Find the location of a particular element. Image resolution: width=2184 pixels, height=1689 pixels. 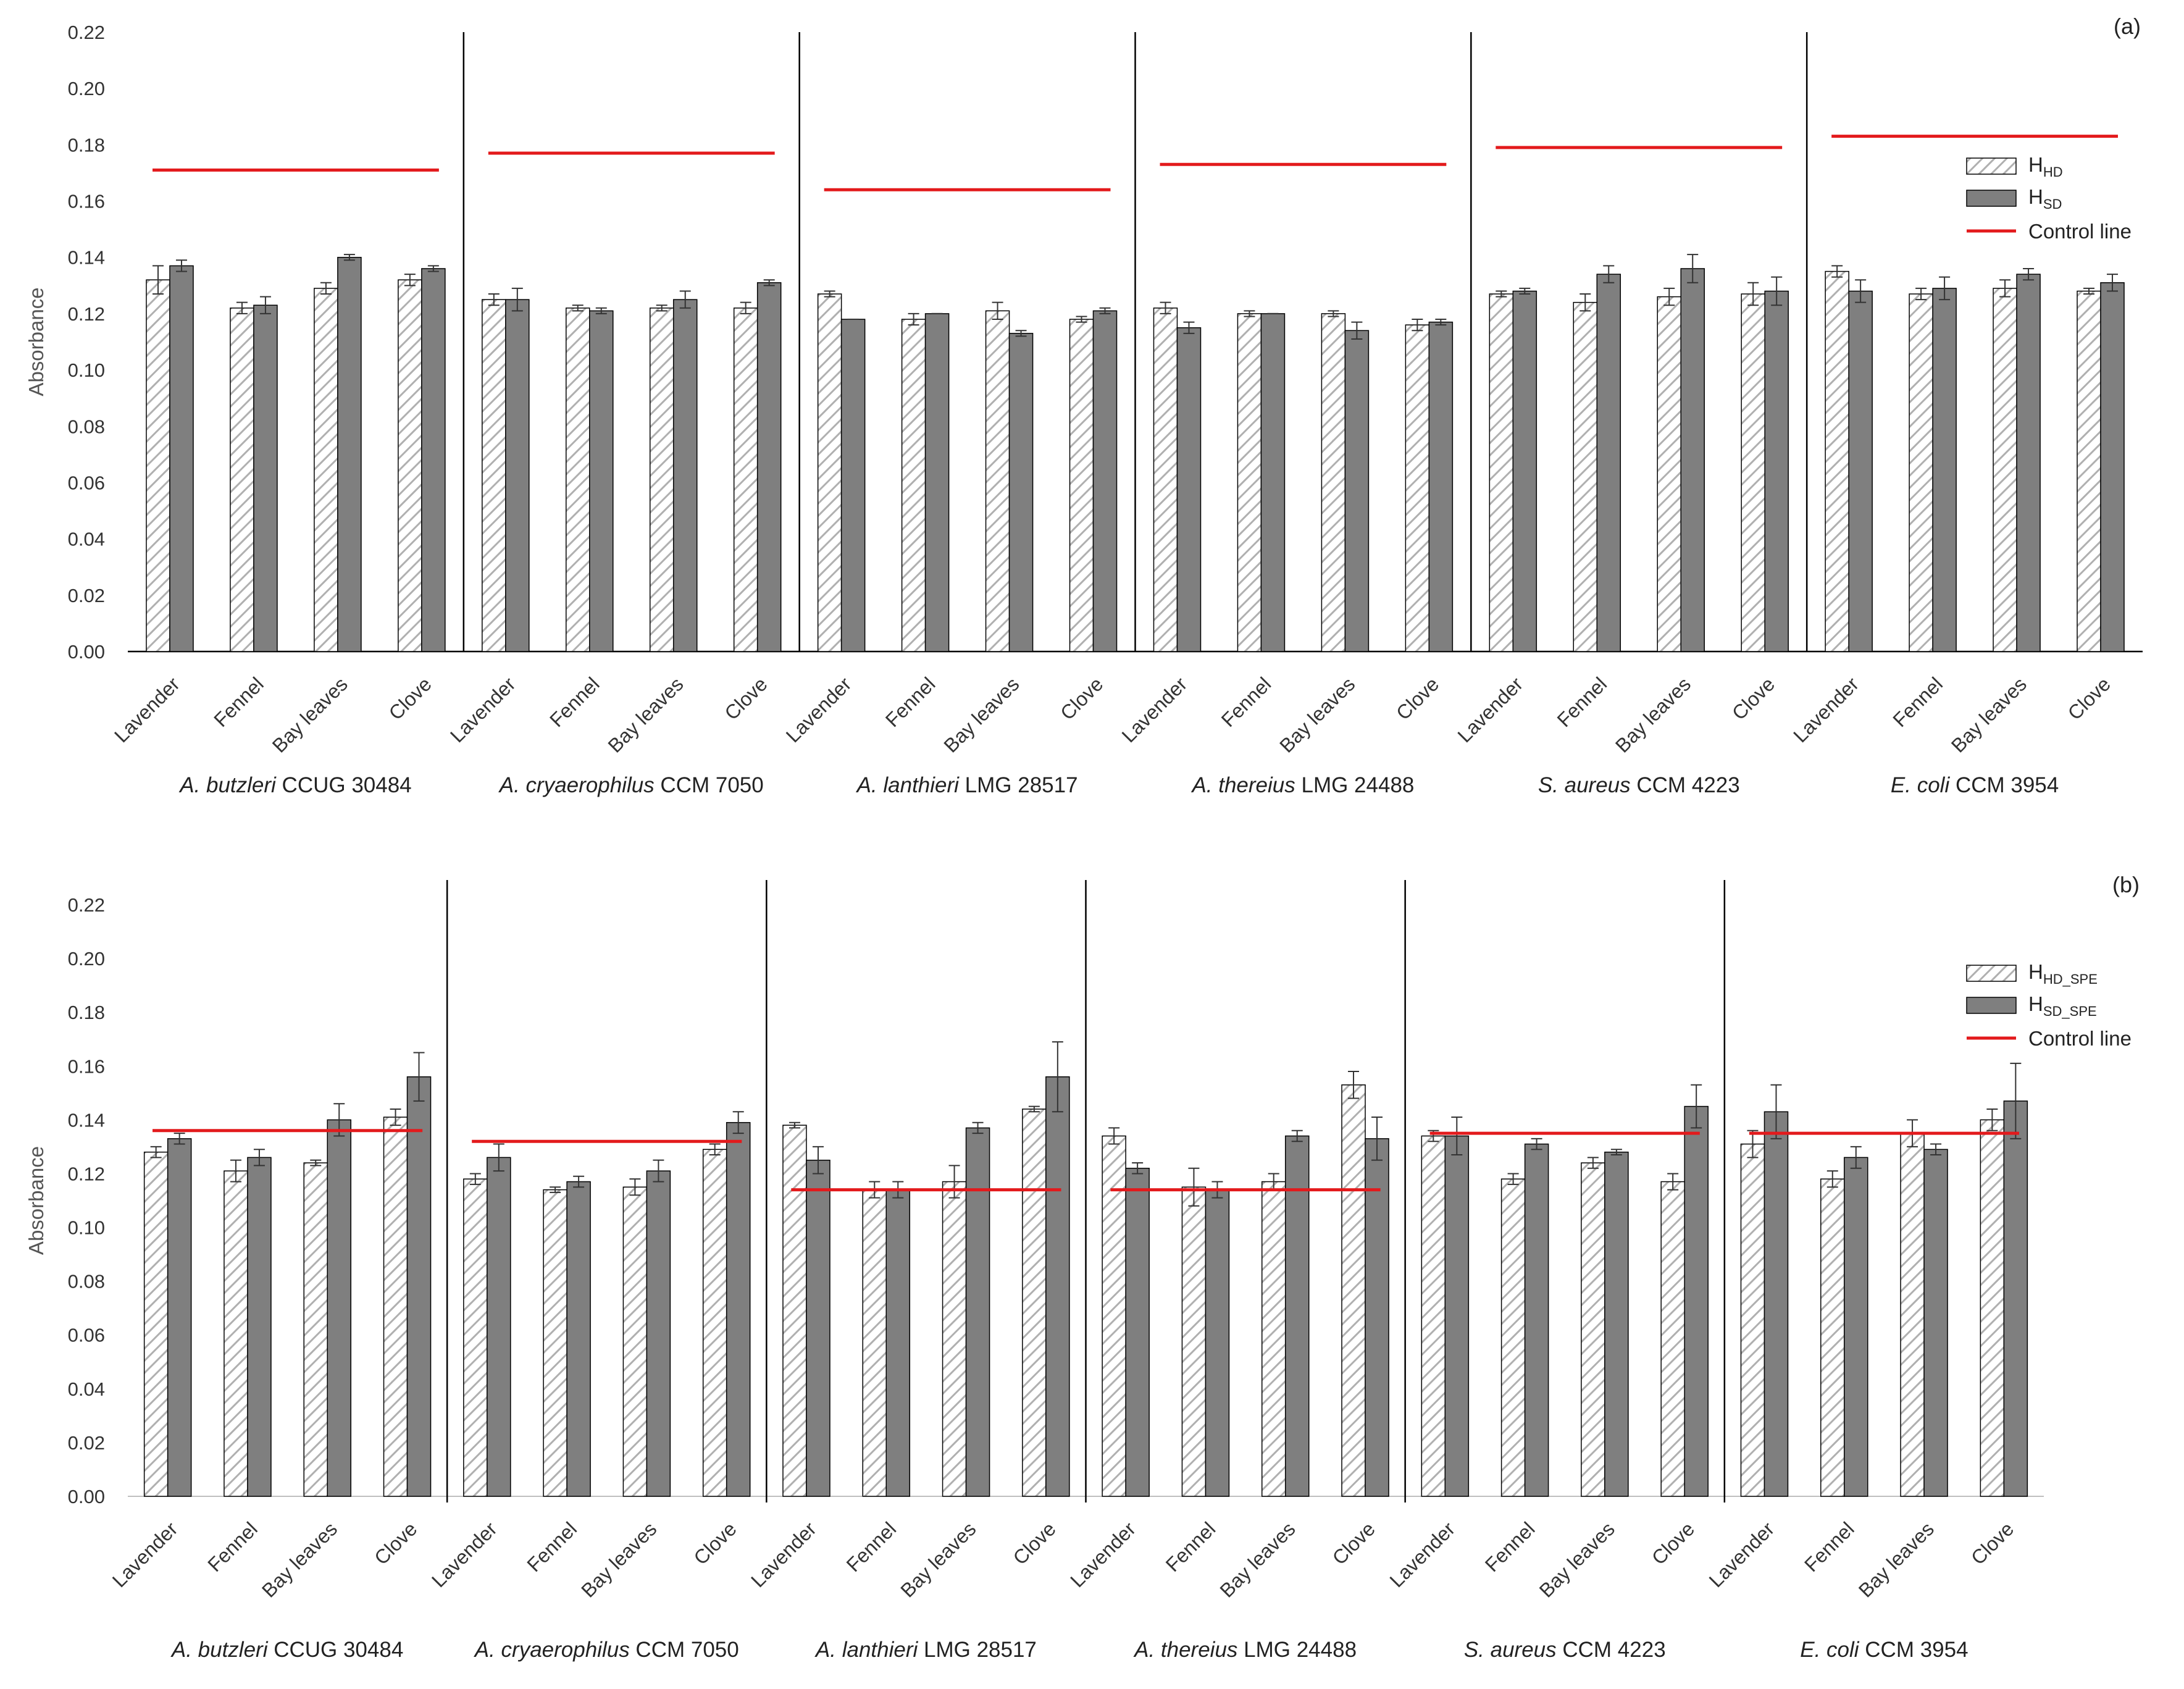

legend-series1-base: H is located at coordinates (2035, 165).